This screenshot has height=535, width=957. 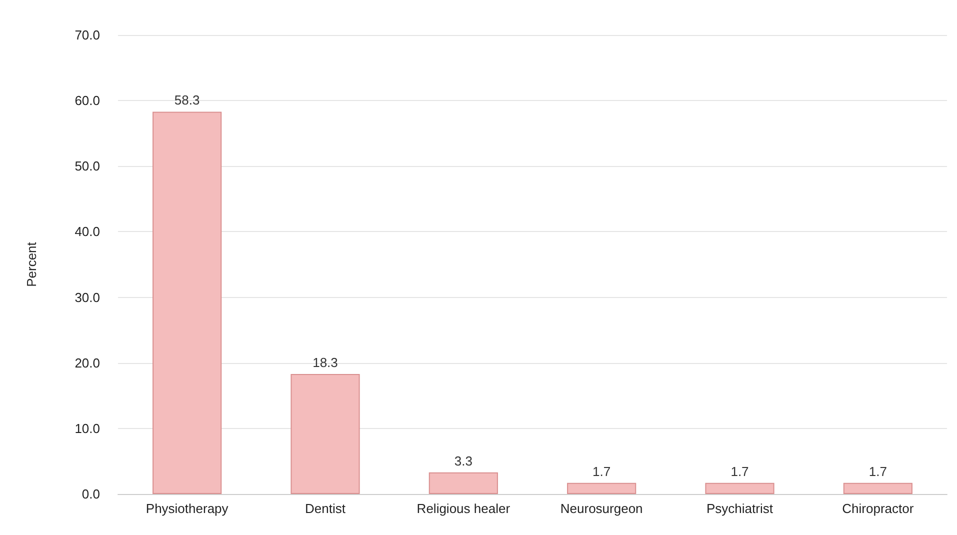 I want to click on y-tick-label: 50.0, so click(x=87, y=166).